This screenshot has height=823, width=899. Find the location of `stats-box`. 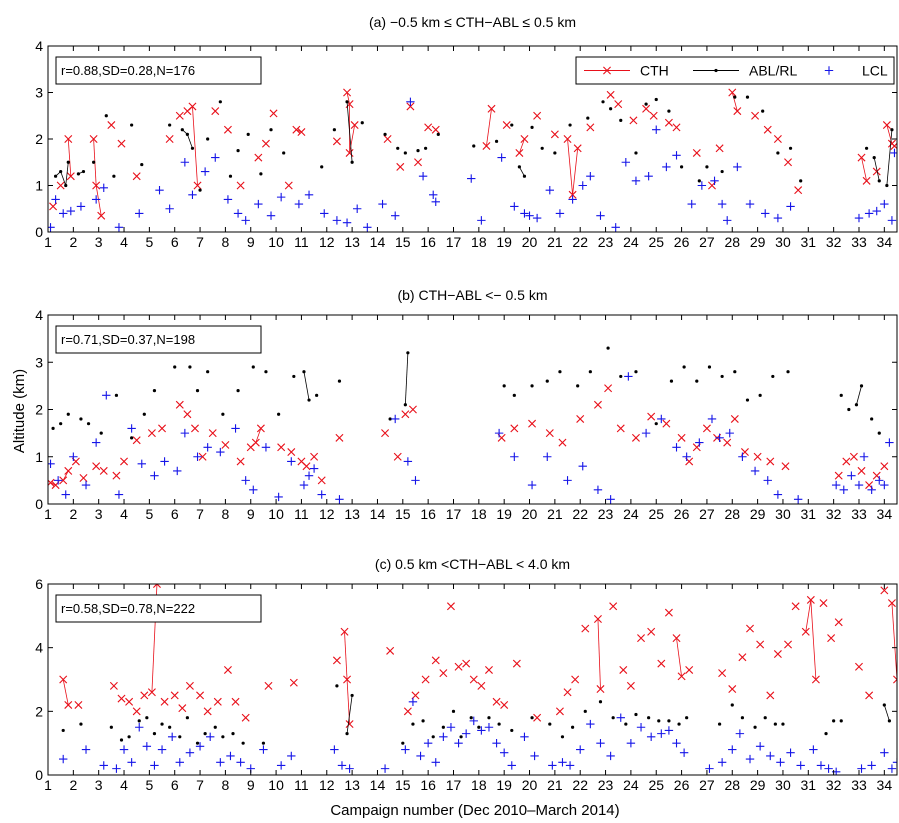

stats-box is located at coordinates (158, 70).